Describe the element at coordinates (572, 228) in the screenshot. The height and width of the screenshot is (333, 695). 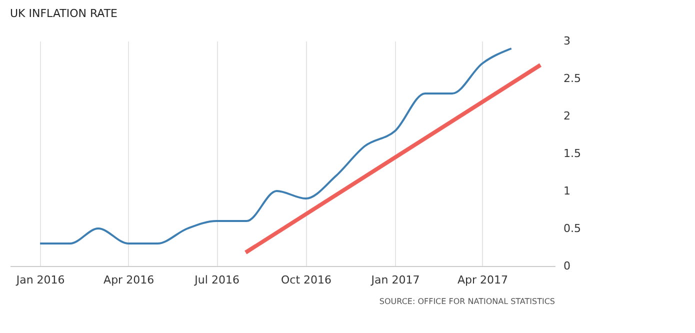
I see `y-tick-label: 0.5` at that location.